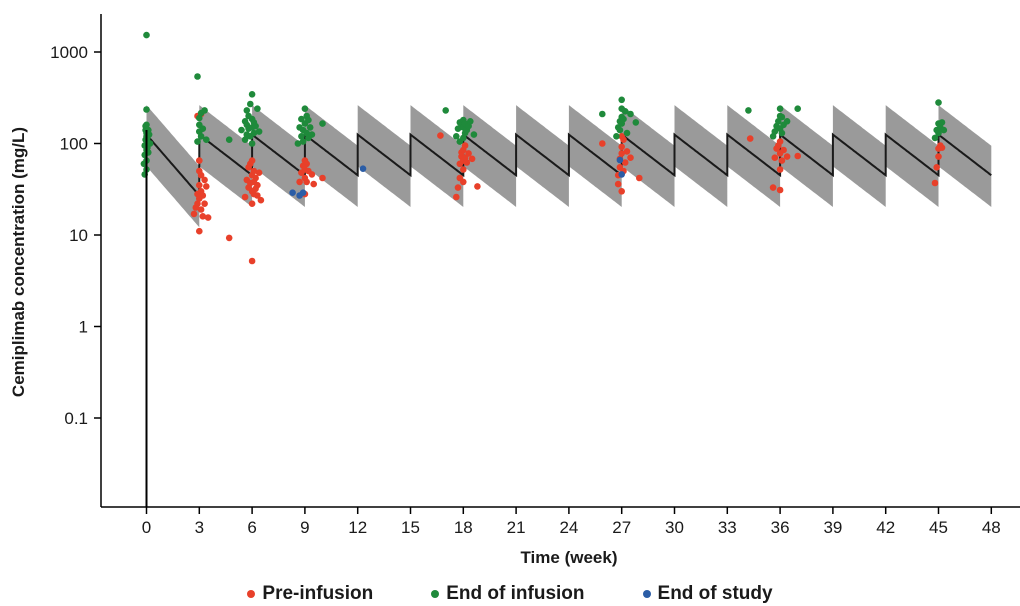  I want to click on y-ticks: 0.1 1 10 100 1000, so click(75, 235).